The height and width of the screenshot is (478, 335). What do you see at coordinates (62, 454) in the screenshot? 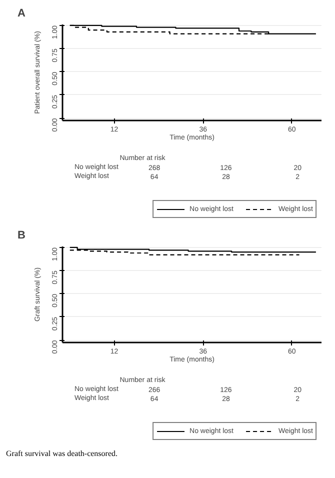
I see `text: Graft survival was death-censored.` at bounding box center [62, 454].